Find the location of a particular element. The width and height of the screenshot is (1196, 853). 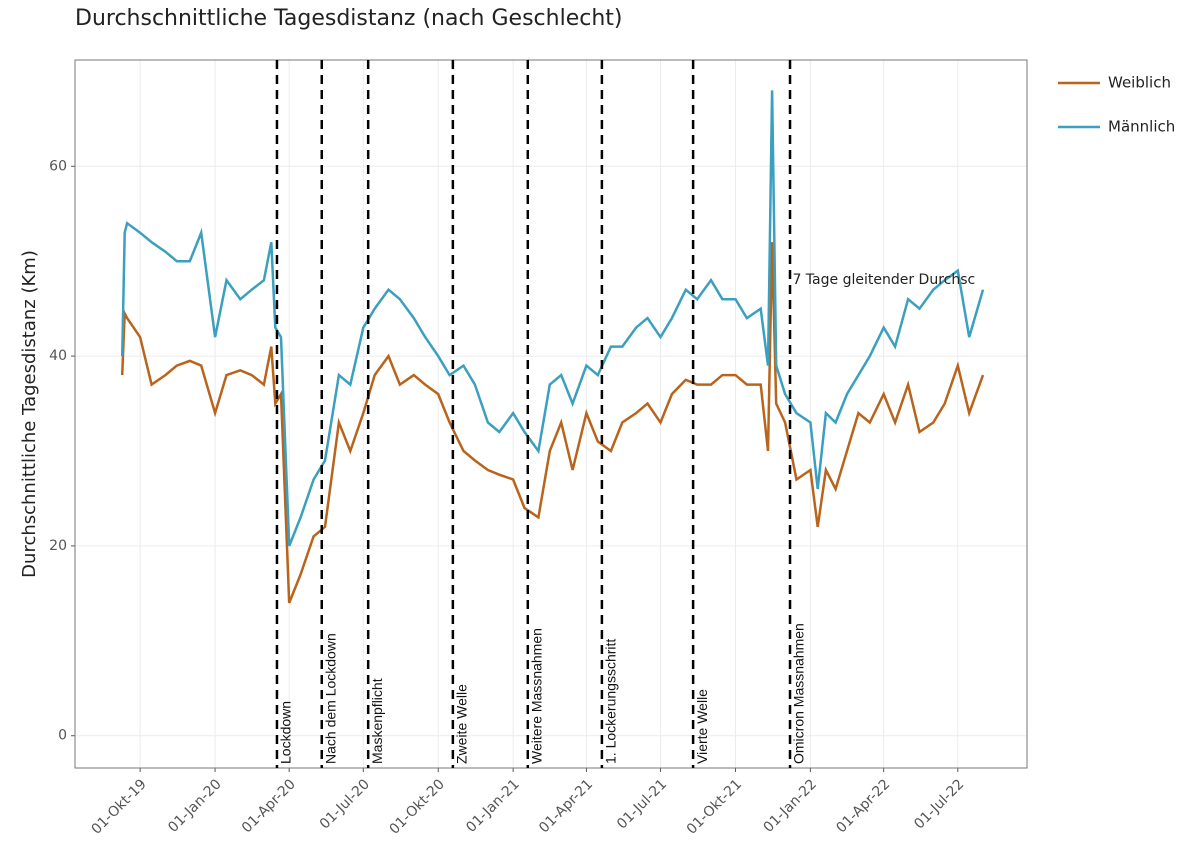

x-tick-label: 01-Apr-20 is located at coordinates (269, 806).